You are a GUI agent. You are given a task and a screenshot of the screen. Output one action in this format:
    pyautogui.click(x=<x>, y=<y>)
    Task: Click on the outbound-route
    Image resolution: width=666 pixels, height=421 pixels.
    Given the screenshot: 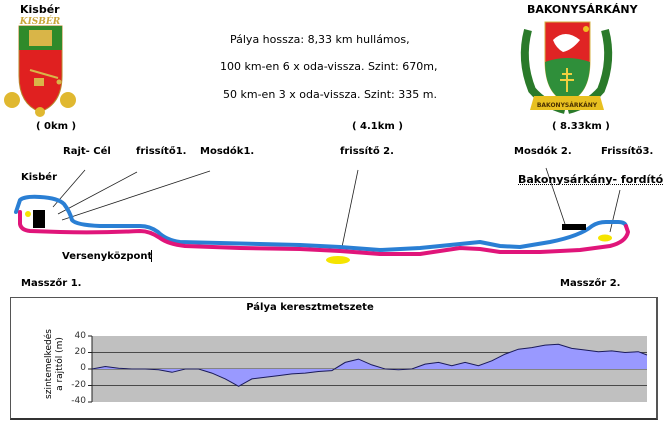 What is the action you would take?
    pyautogui.click(x=321, y=223)
    